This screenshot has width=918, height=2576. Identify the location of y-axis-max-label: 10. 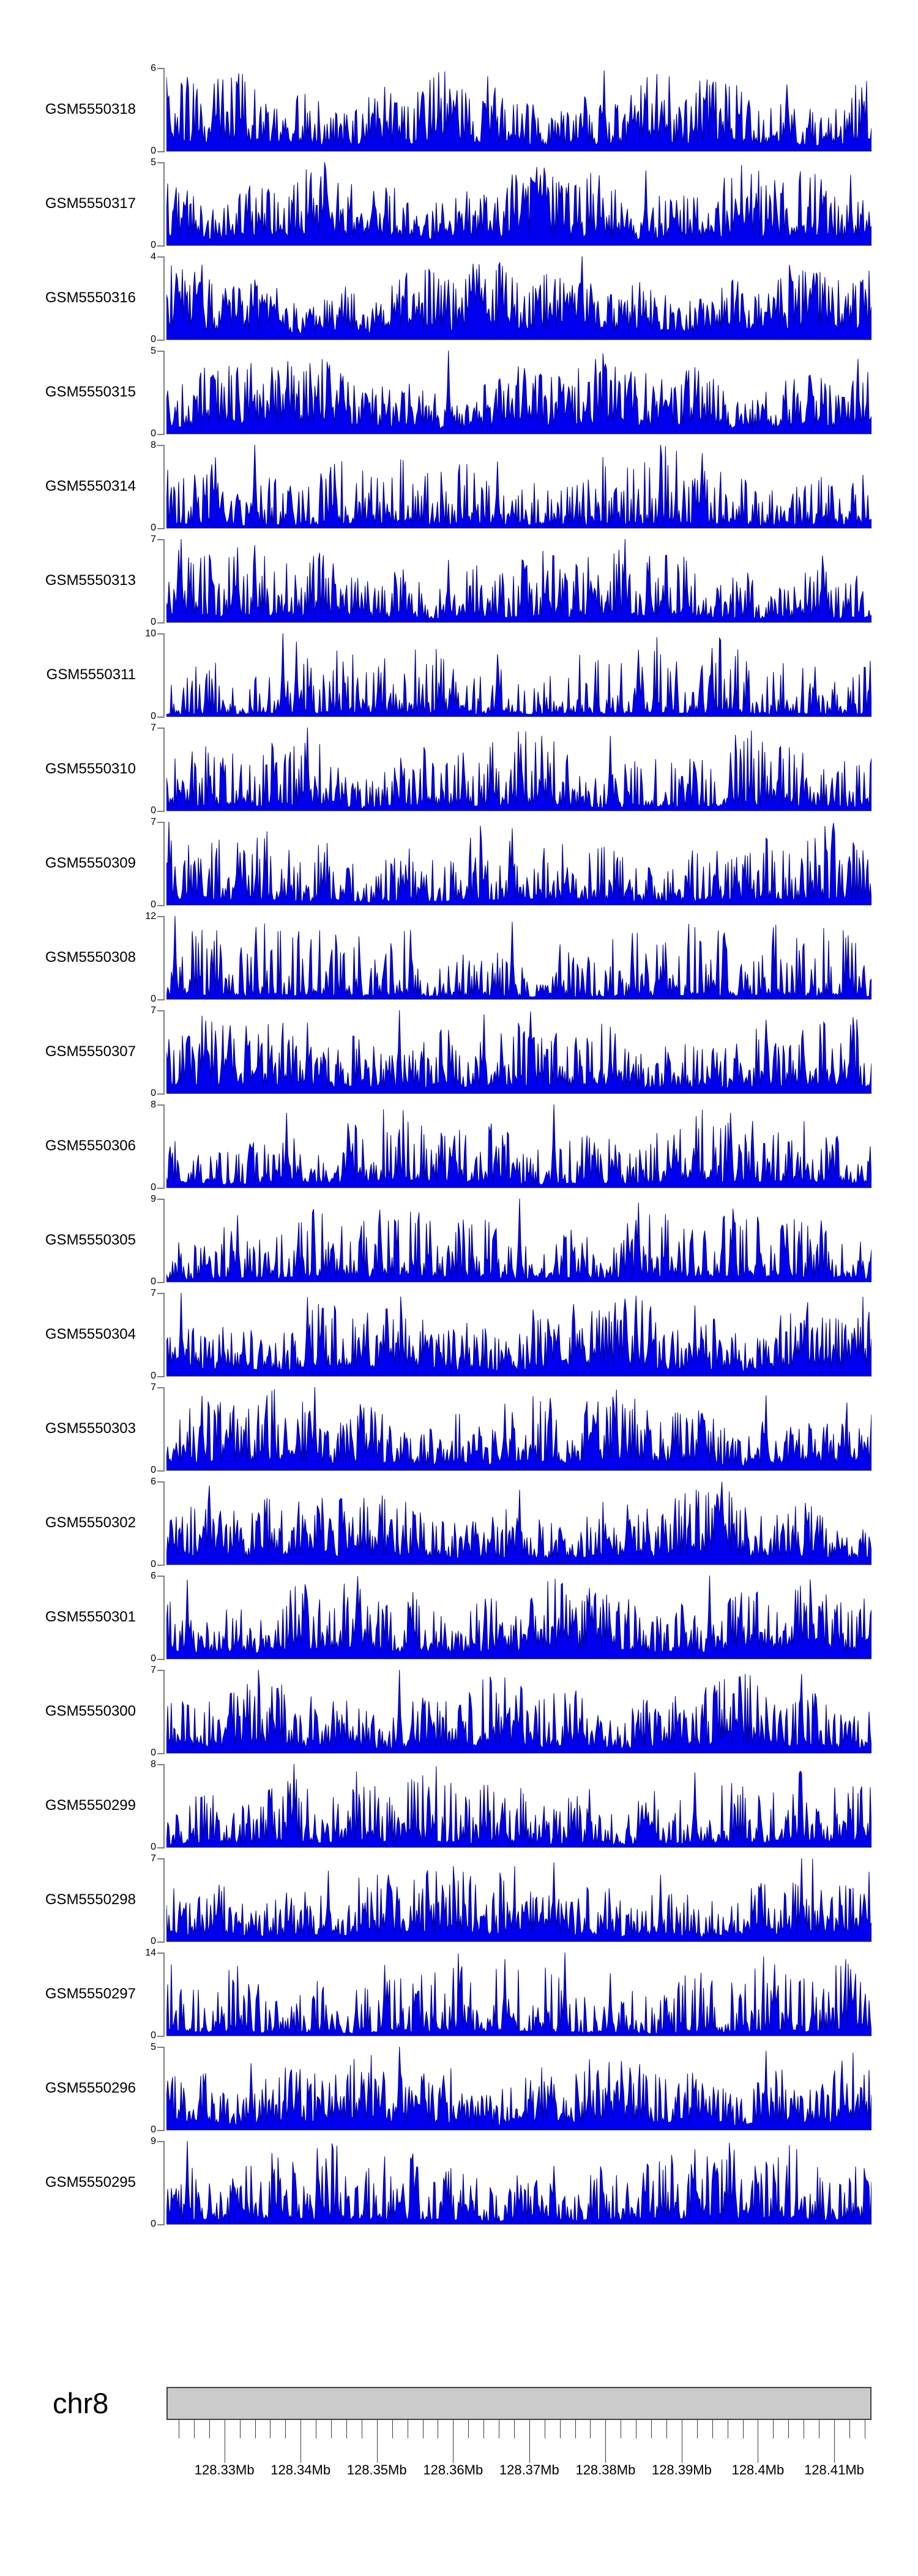
(150, 633).